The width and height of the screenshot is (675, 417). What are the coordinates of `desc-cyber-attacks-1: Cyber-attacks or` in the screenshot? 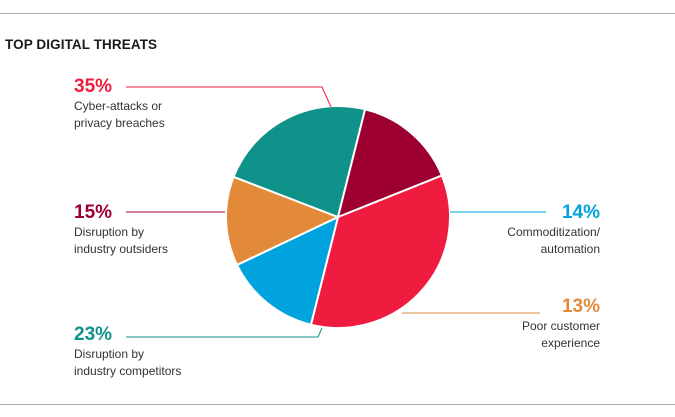 It's located at (118, 106).